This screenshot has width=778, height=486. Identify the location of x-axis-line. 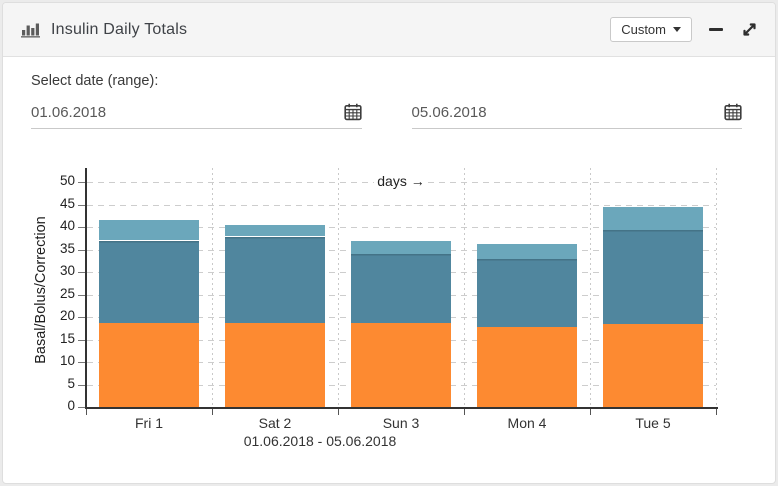
(401, 408).